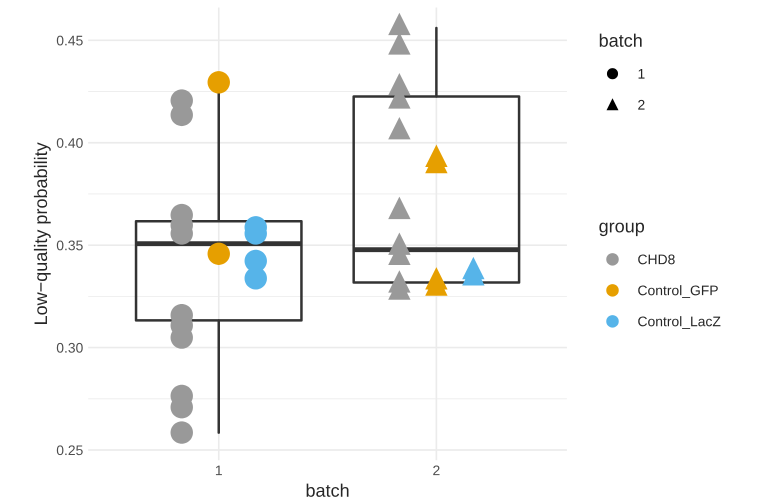  Describe the element at coordinates (656, 259) in the screenshot. I see `legend-label: CHD8` at that location.